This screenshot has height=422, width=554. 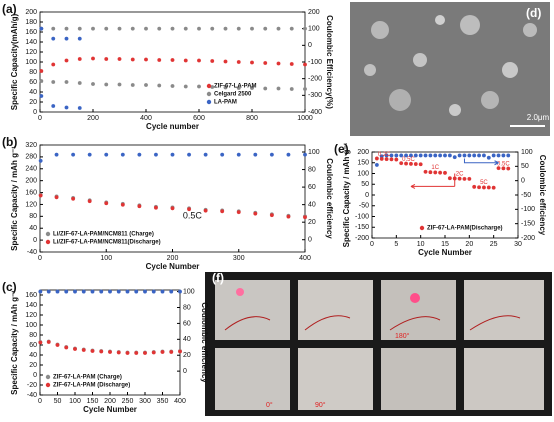 What do you see at coordinates (173, 258) in the screenshot?
I see `x-tick-label: 200` at bounding box center [173, 258].